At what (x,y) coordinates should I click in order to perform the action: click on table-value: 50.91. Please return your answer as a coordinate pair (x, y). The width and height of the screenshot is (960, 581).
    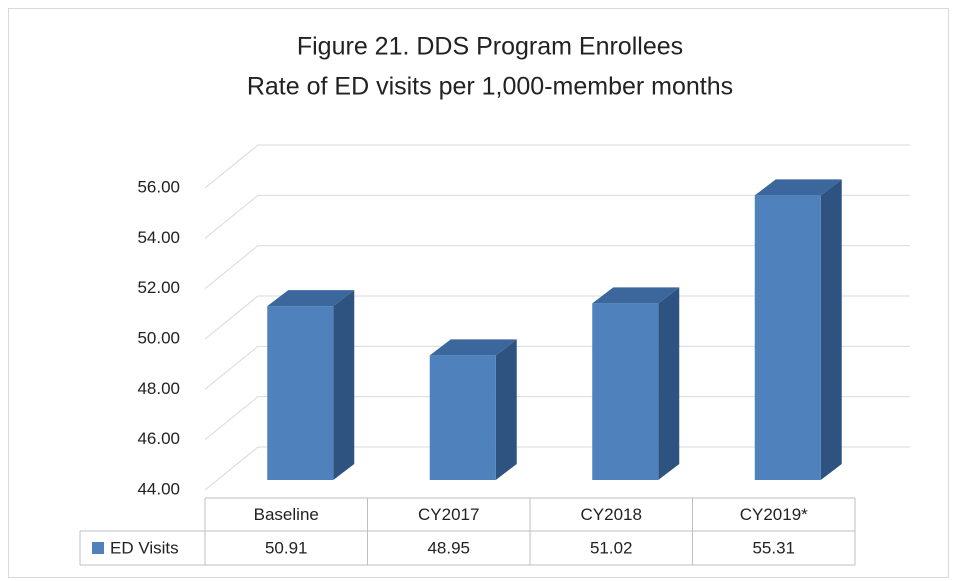
    Looking at the image, I should click on (286, 547).